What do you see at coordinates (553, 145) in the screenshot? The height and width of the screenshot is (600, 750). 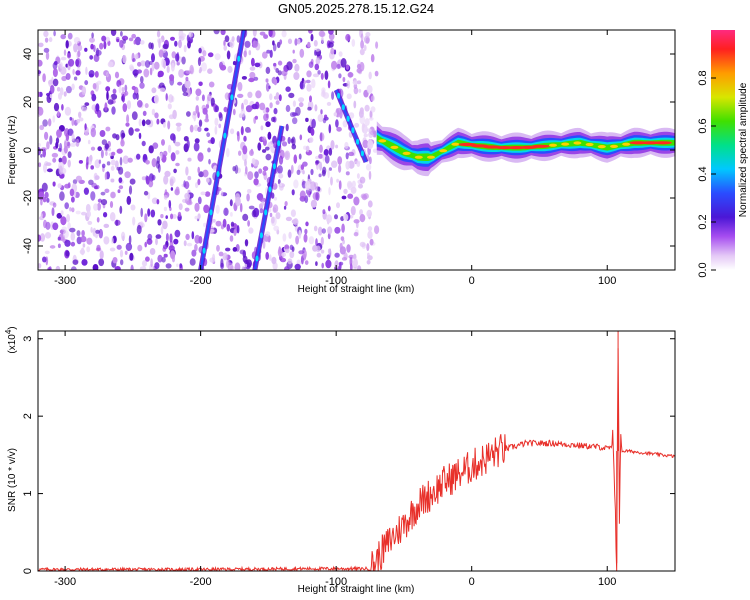 I see `signal-hotspot` at bounding box center [553, 145].